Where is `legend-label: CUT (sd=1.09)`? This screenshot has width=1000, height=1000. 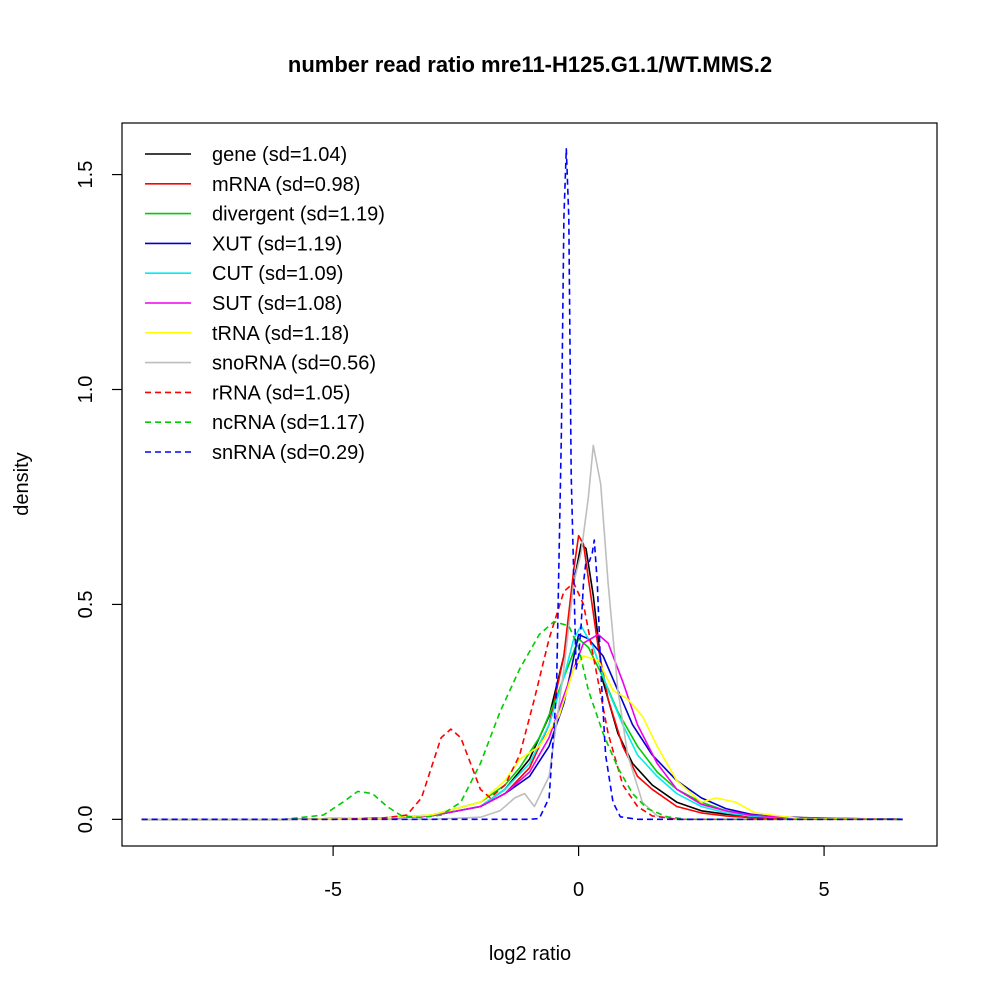 legend-label: CUT (sd=1.09) is located at coordinates (277, 274).